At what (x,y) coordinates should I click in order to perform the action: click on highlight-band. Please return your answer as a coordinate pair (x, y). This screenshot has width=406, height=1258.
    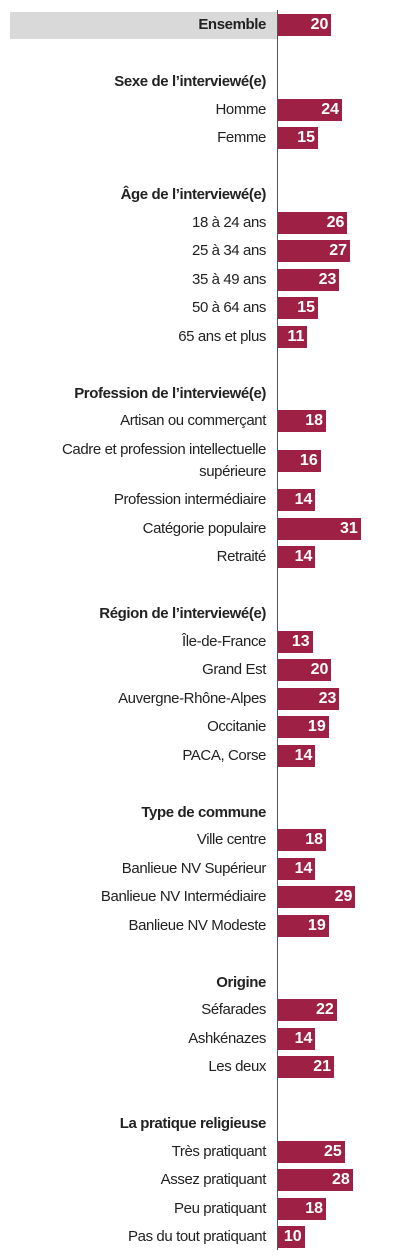
    Looking at the image, I should click on (143, 25).